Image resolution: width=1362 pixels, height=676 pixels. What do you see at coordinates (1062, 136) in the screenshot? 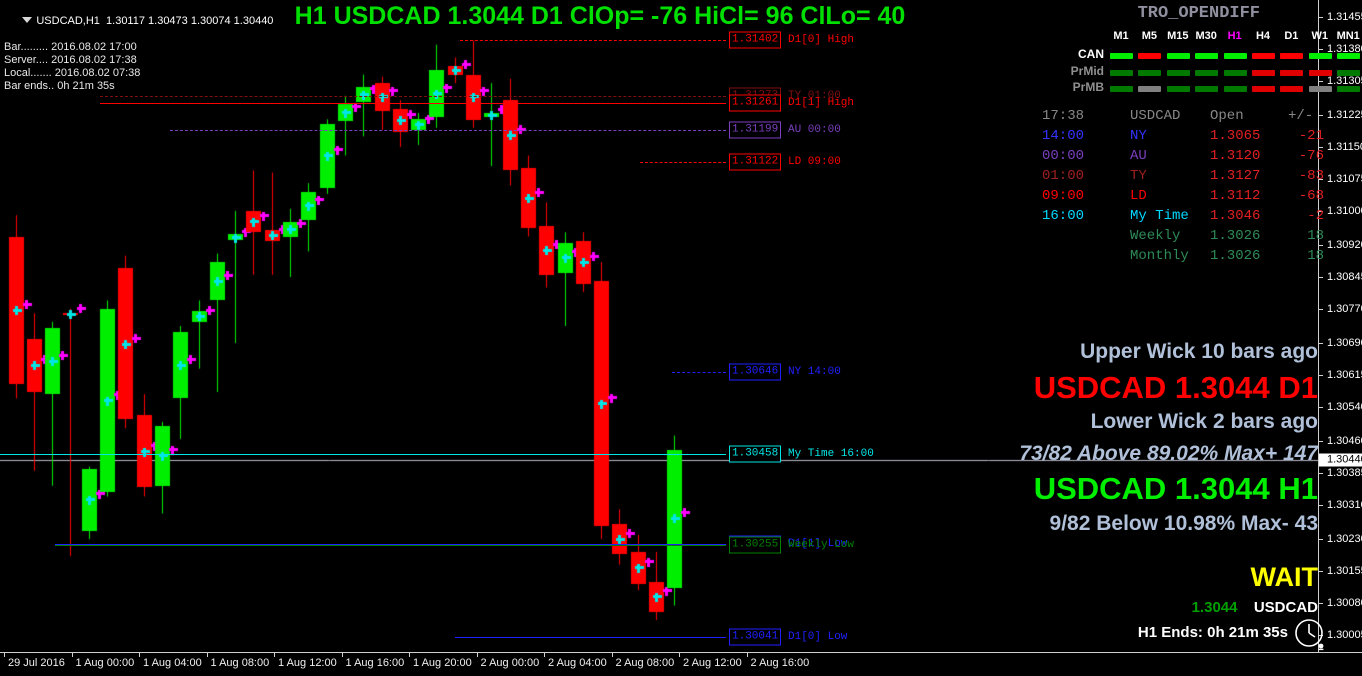
I see `open-row-time: 14:00` at bounding box center [1062, 136].